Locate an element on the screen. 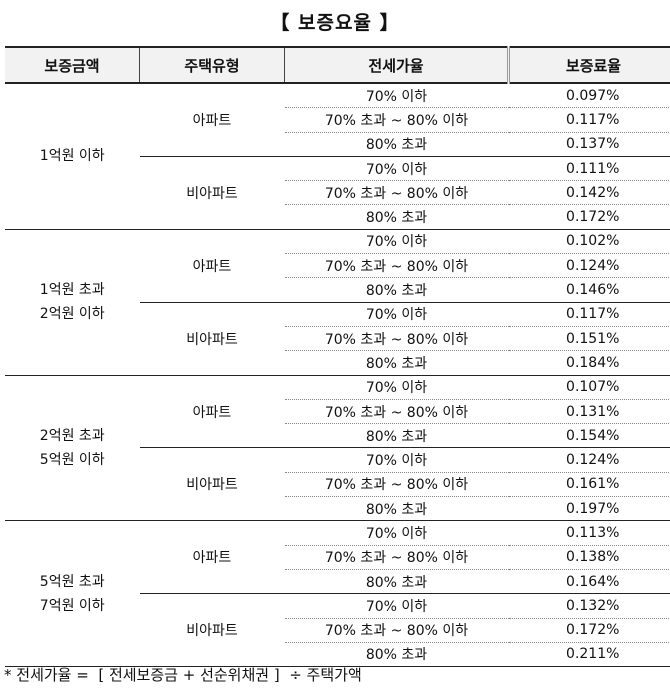 This screenshot has width=670, height=690. table-row: 70% 초과 ~ 80% 이하 0.161% is located at coordinates (337, 485).